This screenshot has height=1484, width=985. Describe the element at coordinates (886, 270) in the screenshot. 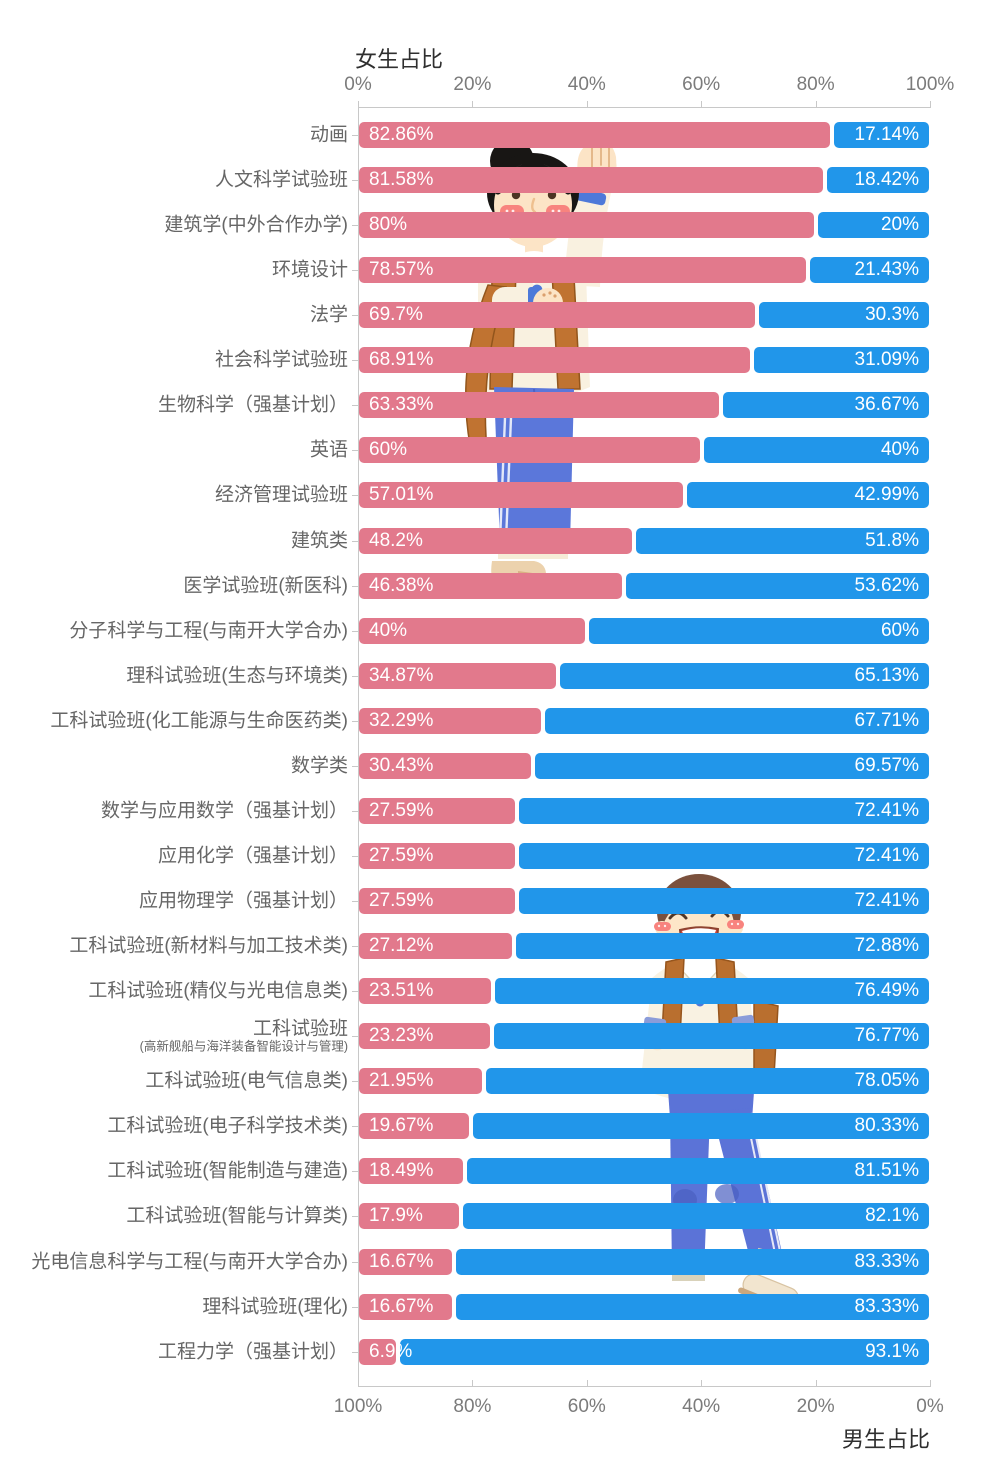

I see `male-value-label: 21.43%` at that location.